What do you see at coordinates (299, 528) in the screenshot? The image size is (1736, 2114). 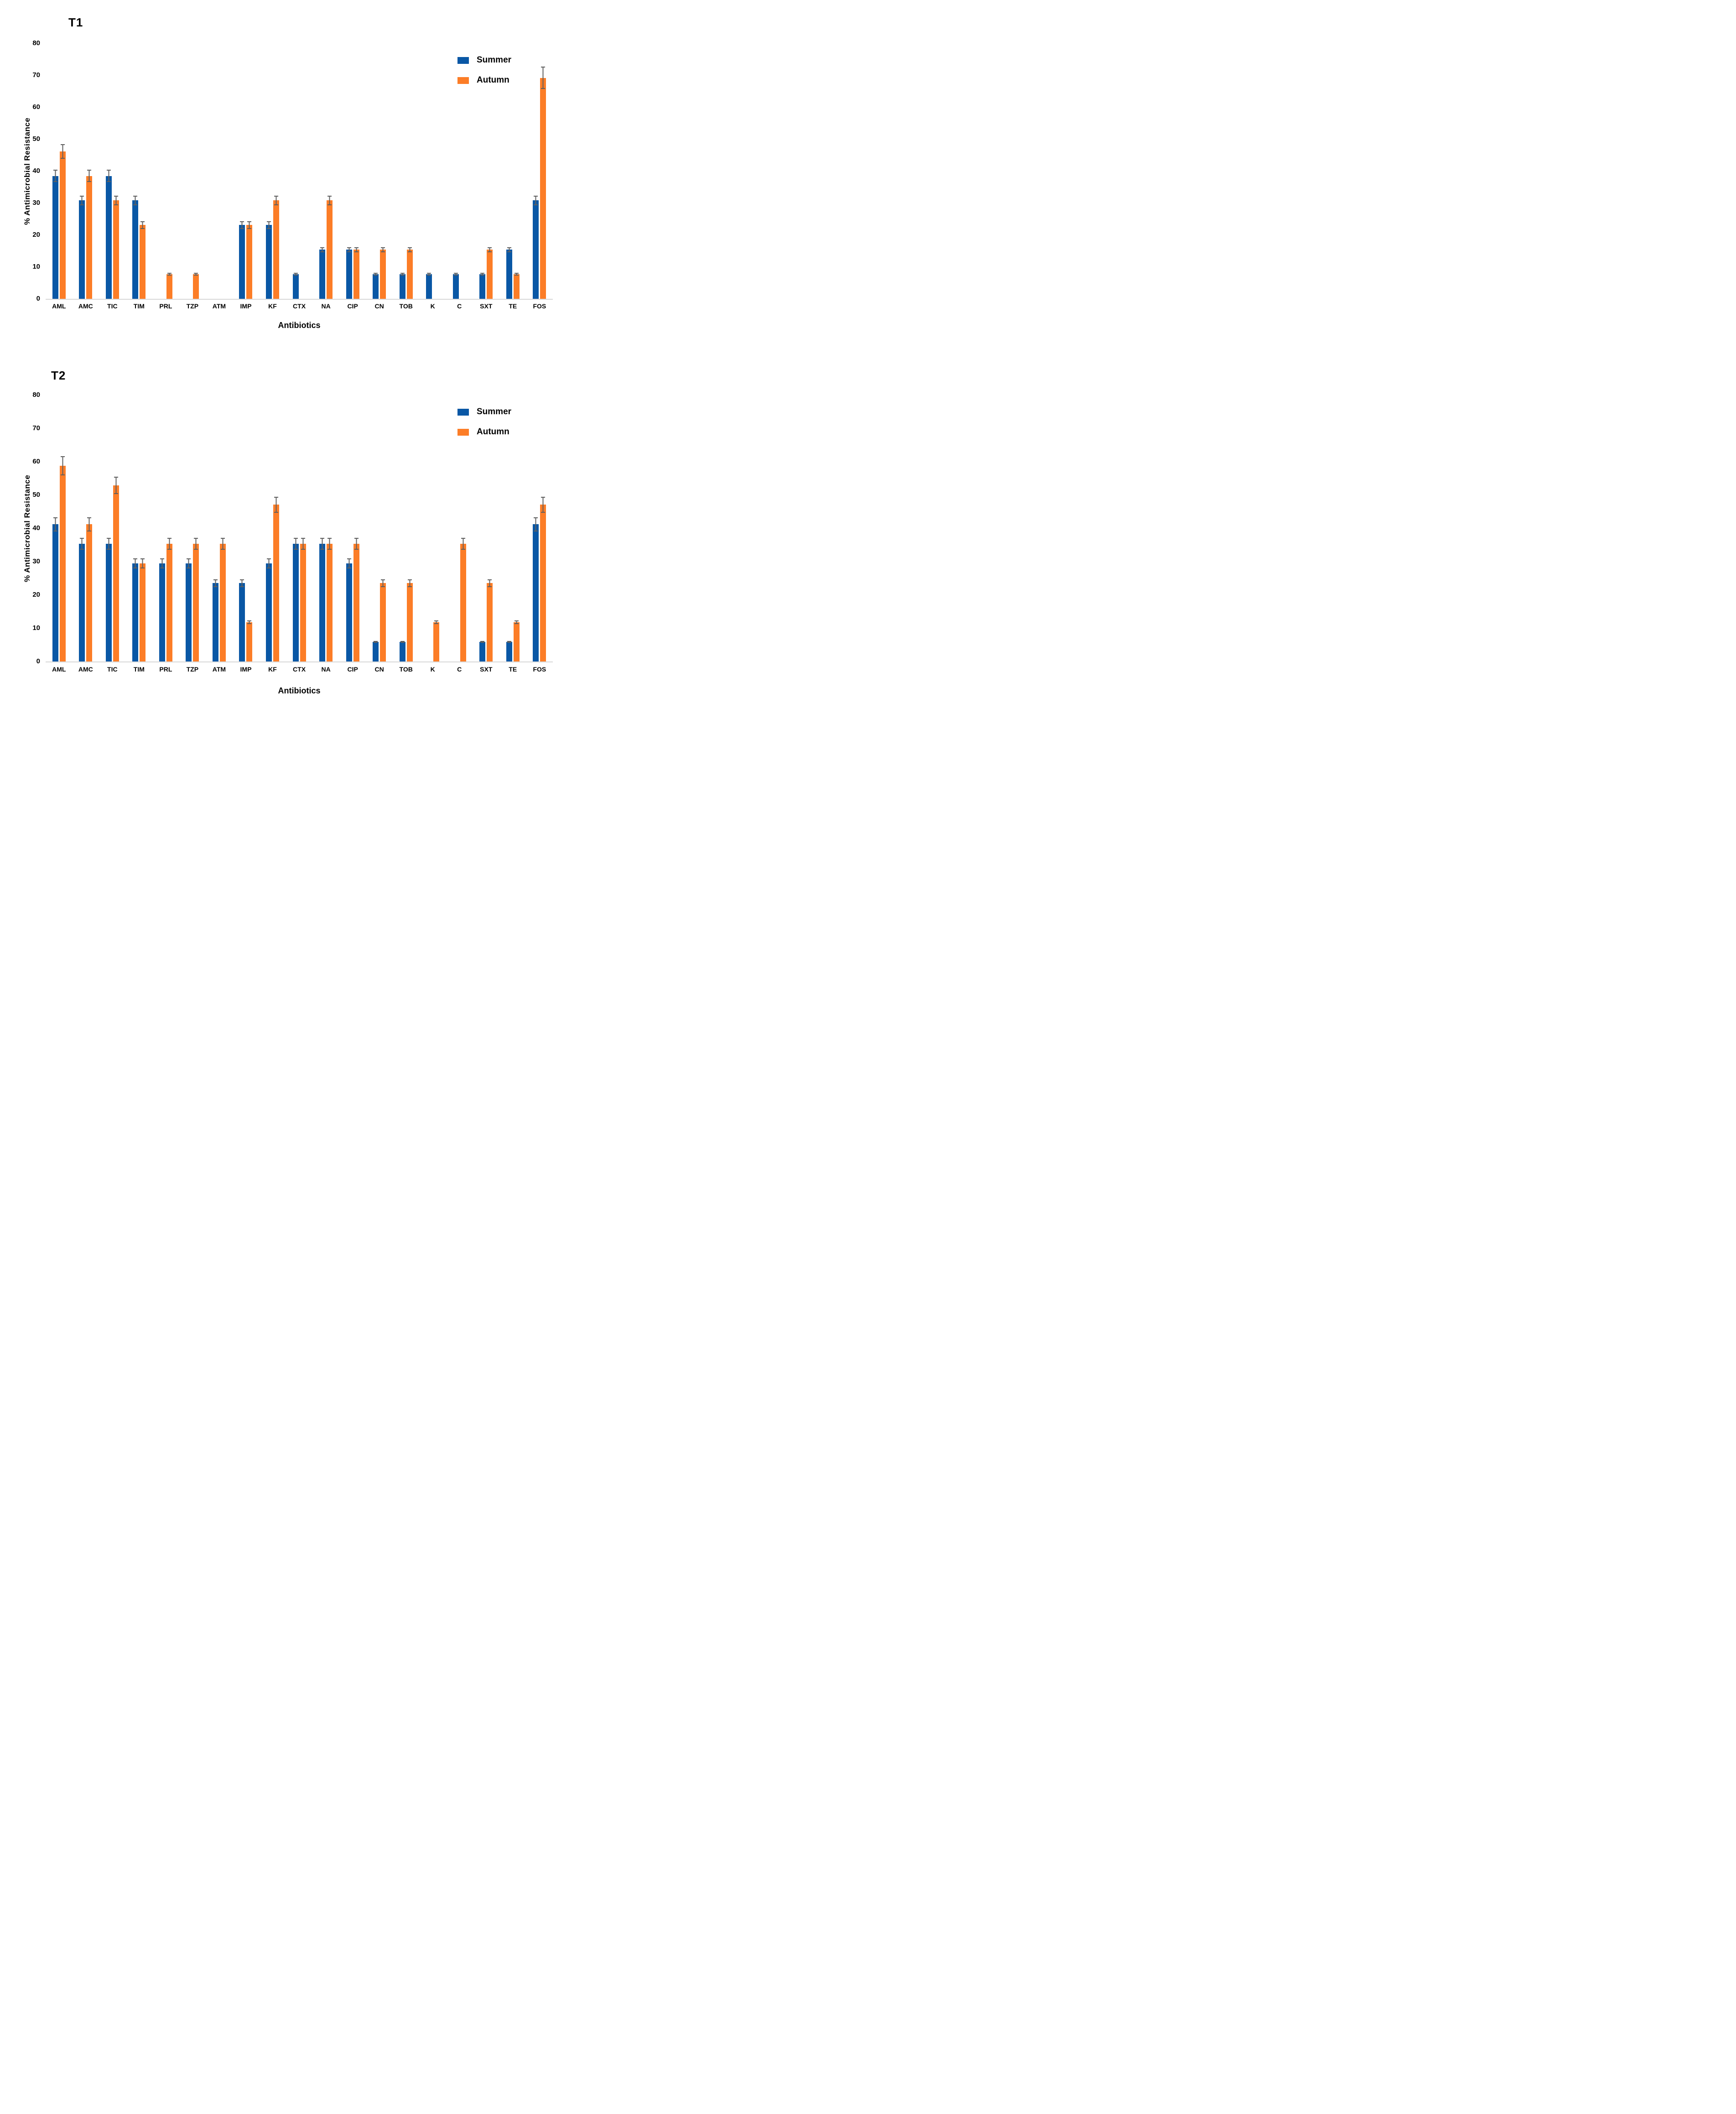 I see `bars-layer` at bounding box center [299, 528].